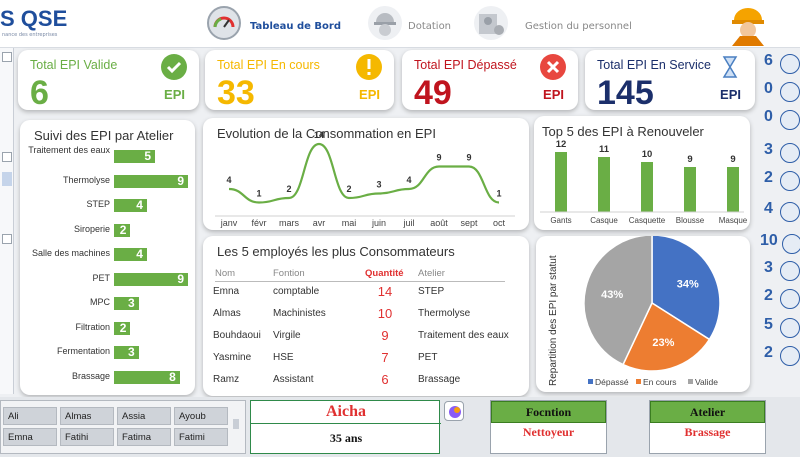 The image size is (800, 457). I want to click on atelier-bar-row: Salle des machines 4, so click(107, 254).